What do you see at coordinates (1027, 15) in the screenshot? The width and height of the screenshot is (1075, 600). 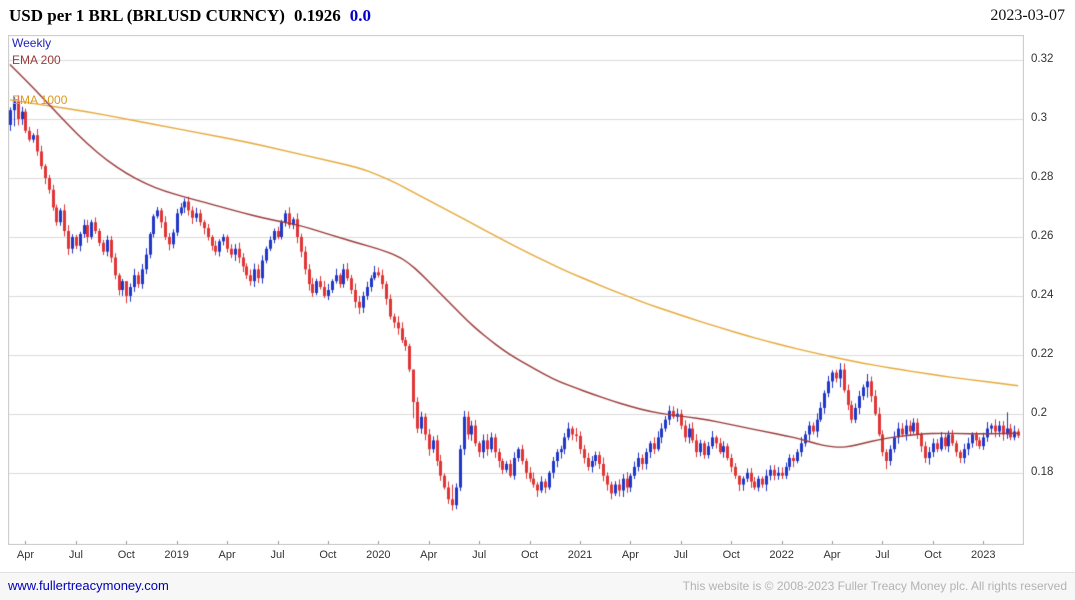 I see `chart-date: 2023-03-07` at bounding box center [1027, 15].